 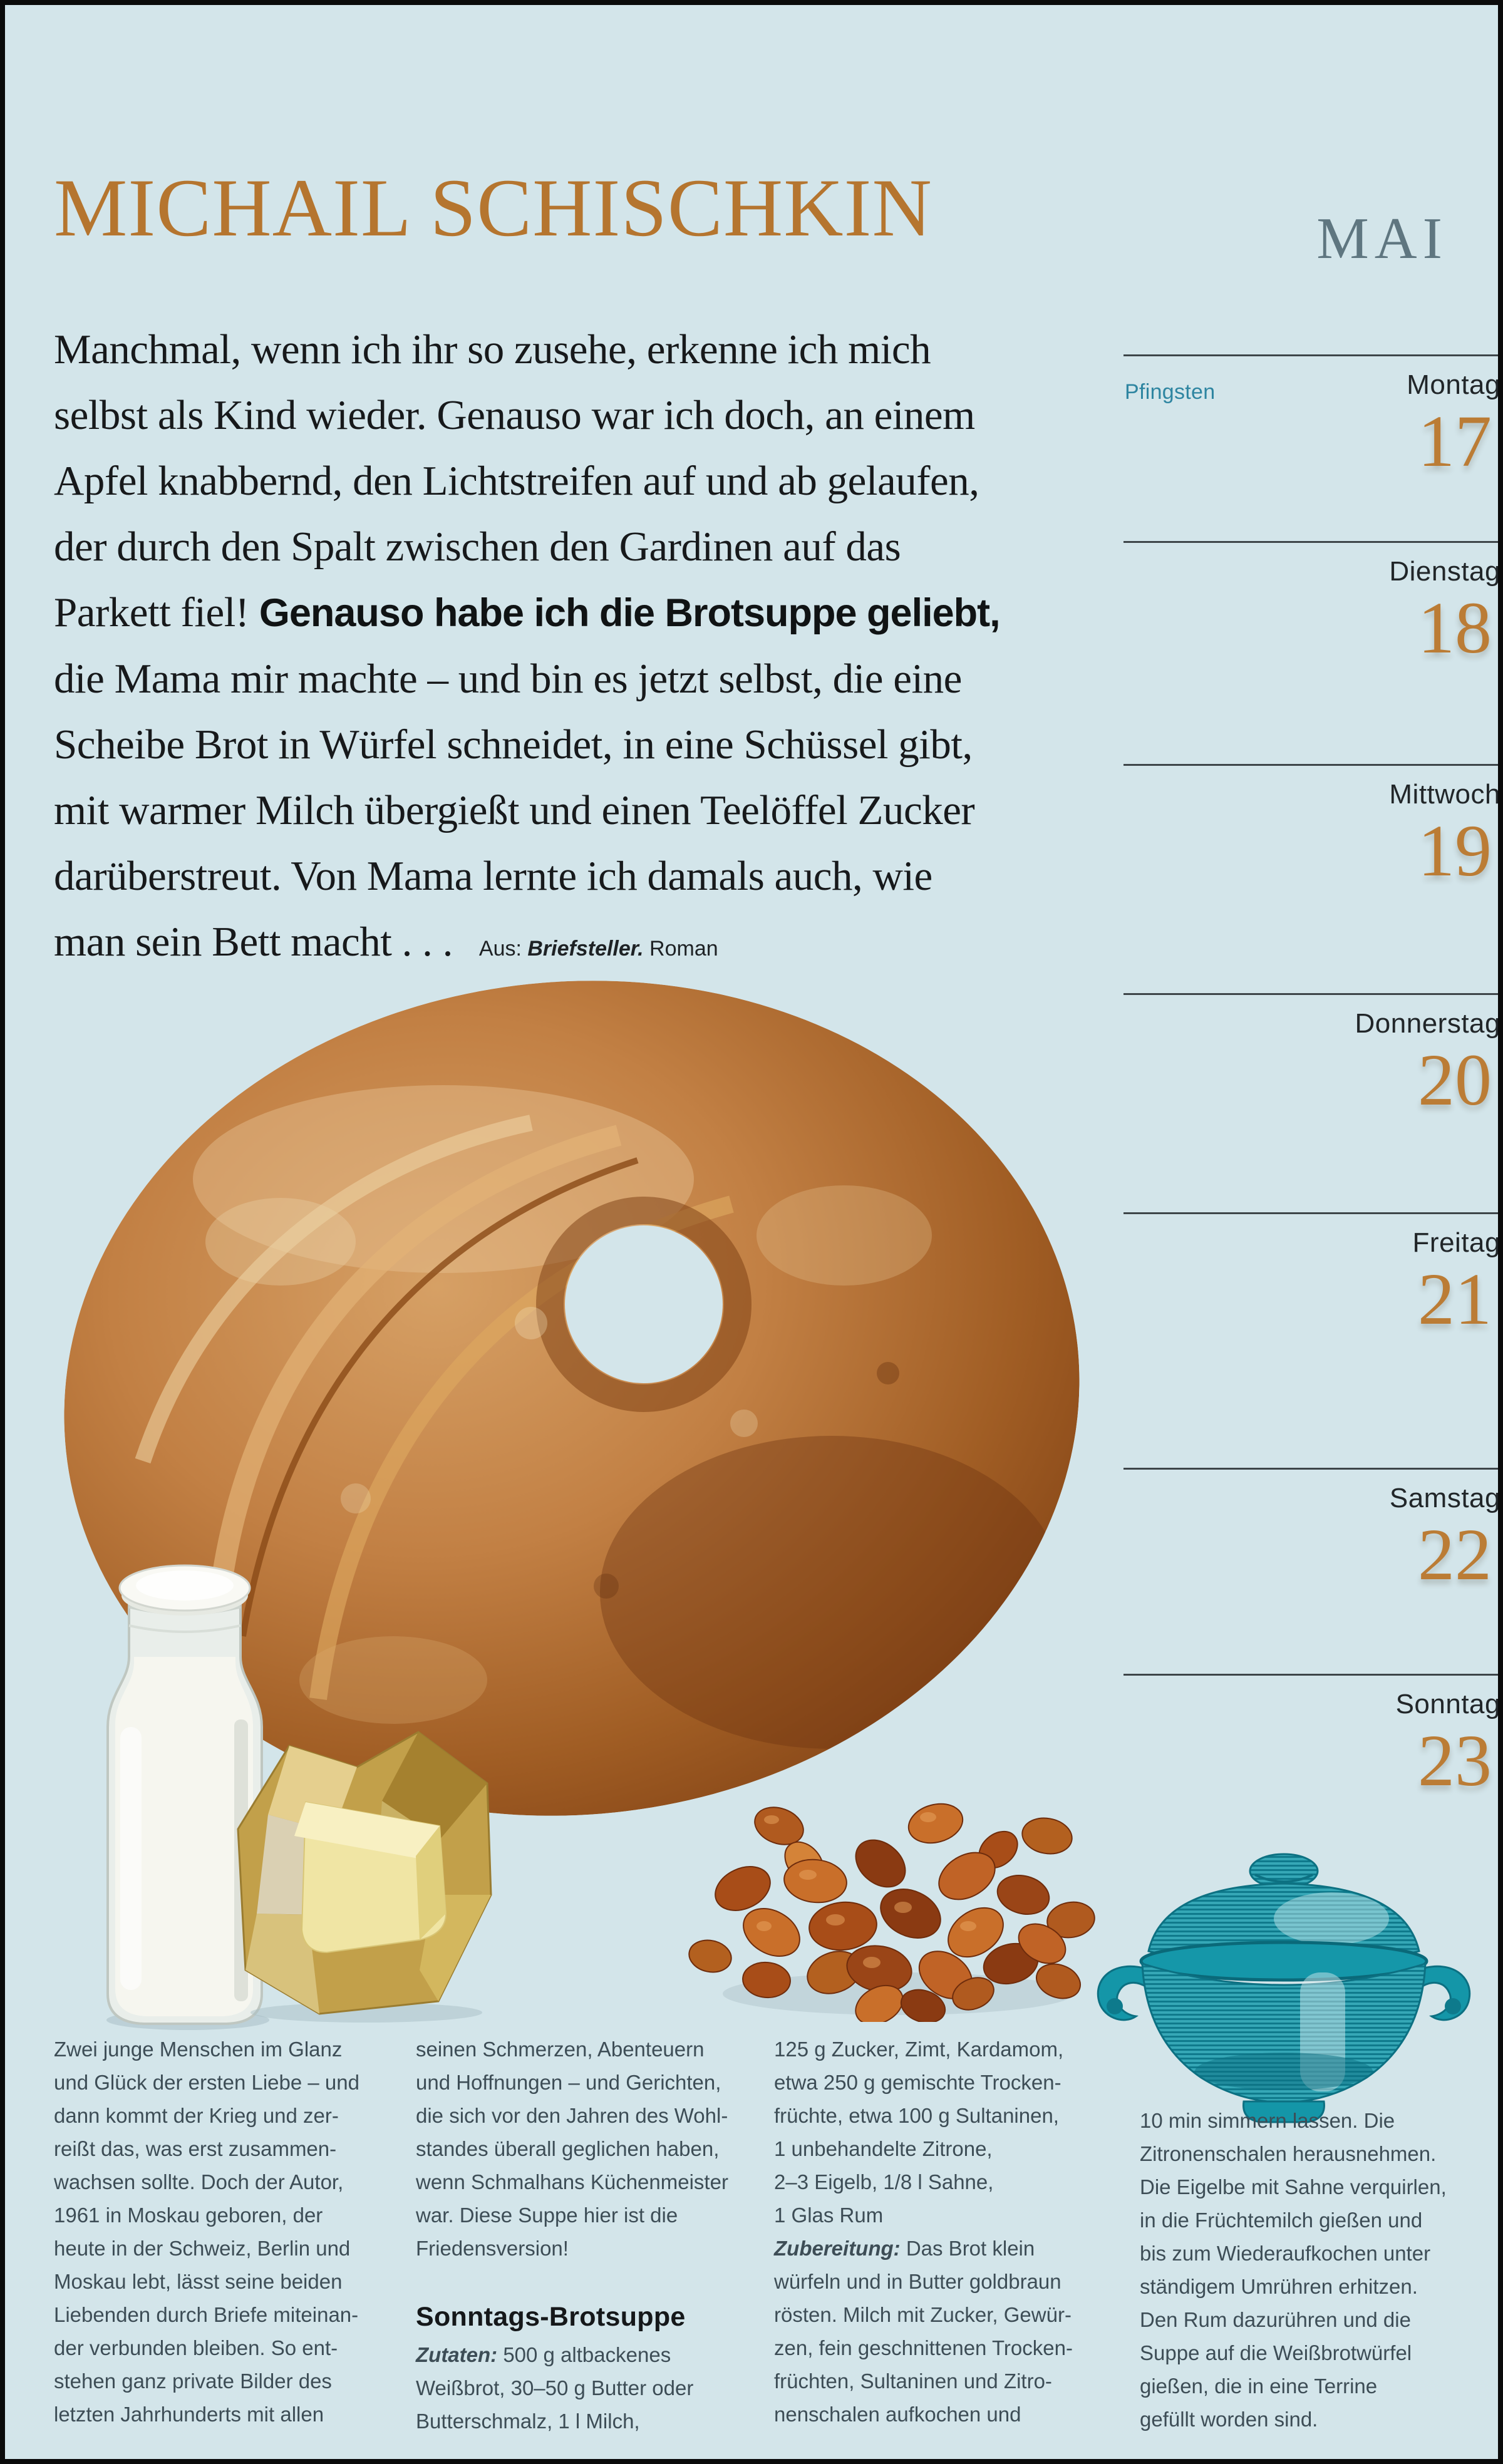 What do you see at coordinates (551, 2317) in the screenshot?
I see `recipe-title: Sonntags-Brotsuppe` at bounding box center [551, 2317].